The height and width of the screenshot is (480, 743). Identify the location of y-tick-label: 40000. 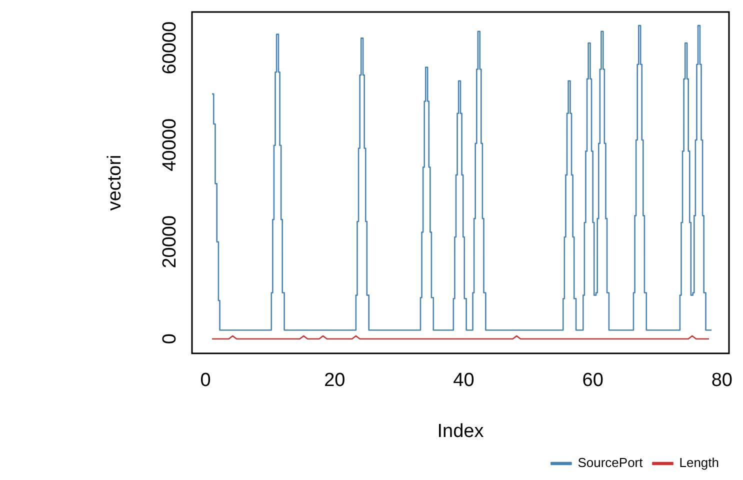
(170, 145).